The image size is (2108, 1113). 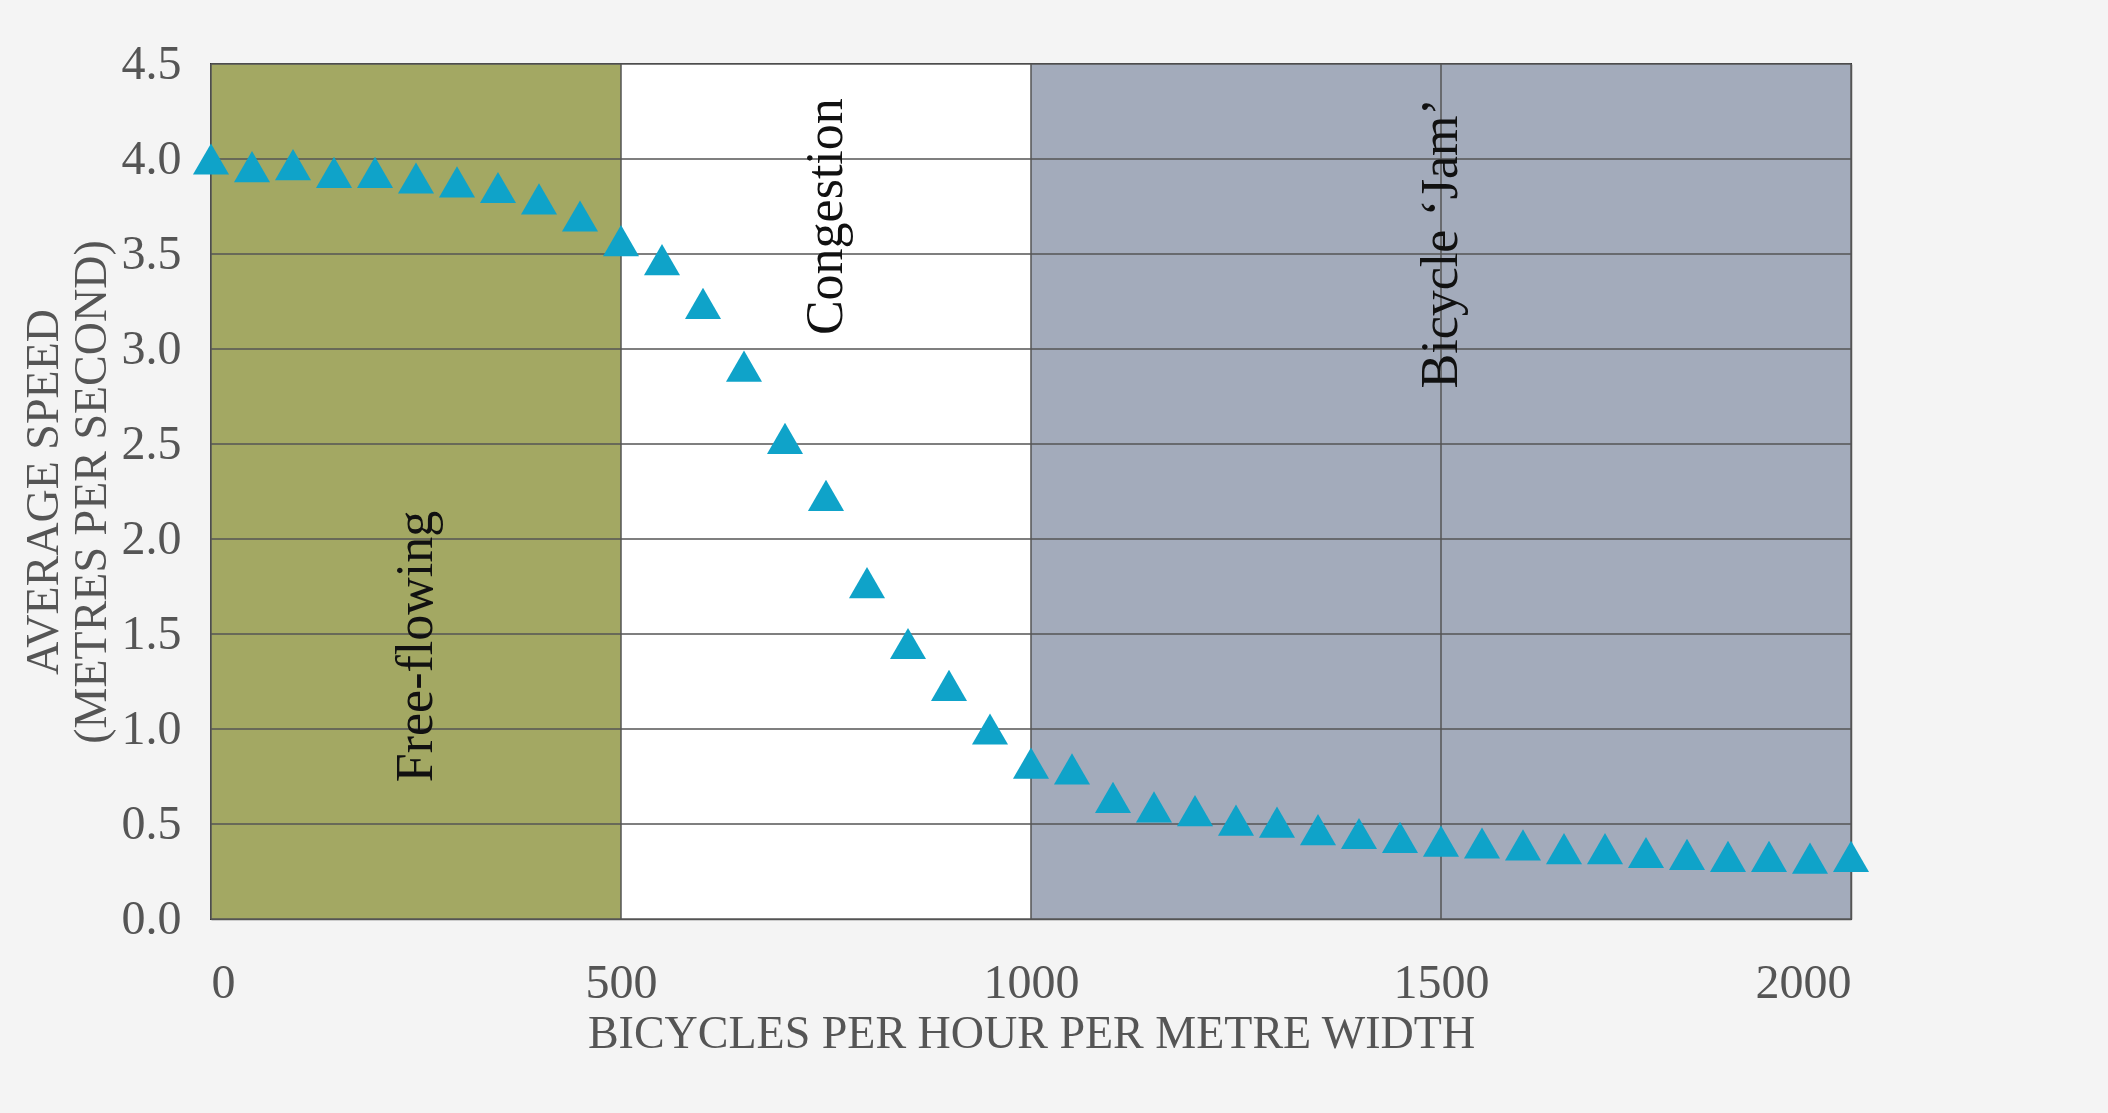 What do you see at coordinates (151, 157) in the screenshot?
I see `y-tick-label: 4.0` at bounding box center [151, 157].